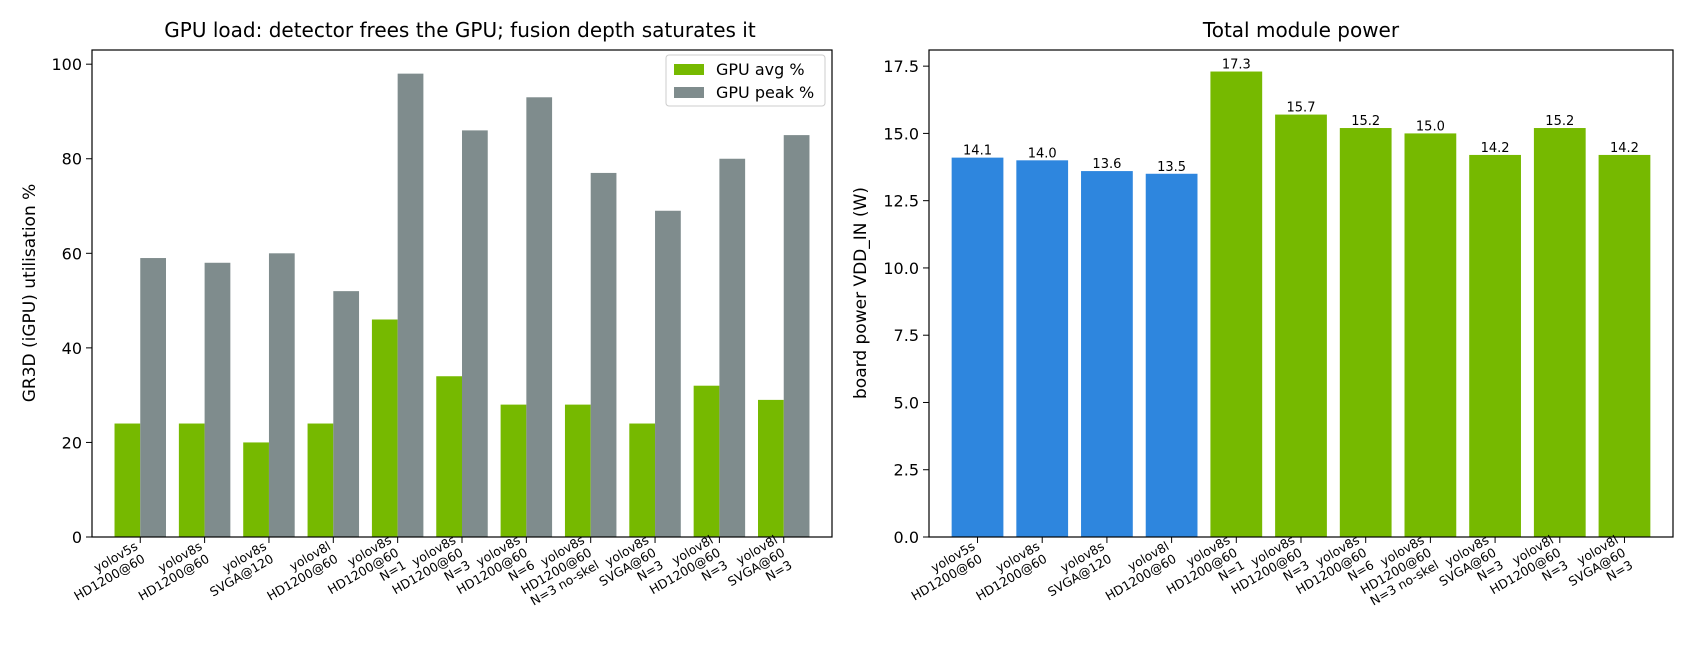 Image resolution: width=1690 pixels, height=650 pixels. I want to click on data-label-power-4: 17.3, so click(1236, 65).